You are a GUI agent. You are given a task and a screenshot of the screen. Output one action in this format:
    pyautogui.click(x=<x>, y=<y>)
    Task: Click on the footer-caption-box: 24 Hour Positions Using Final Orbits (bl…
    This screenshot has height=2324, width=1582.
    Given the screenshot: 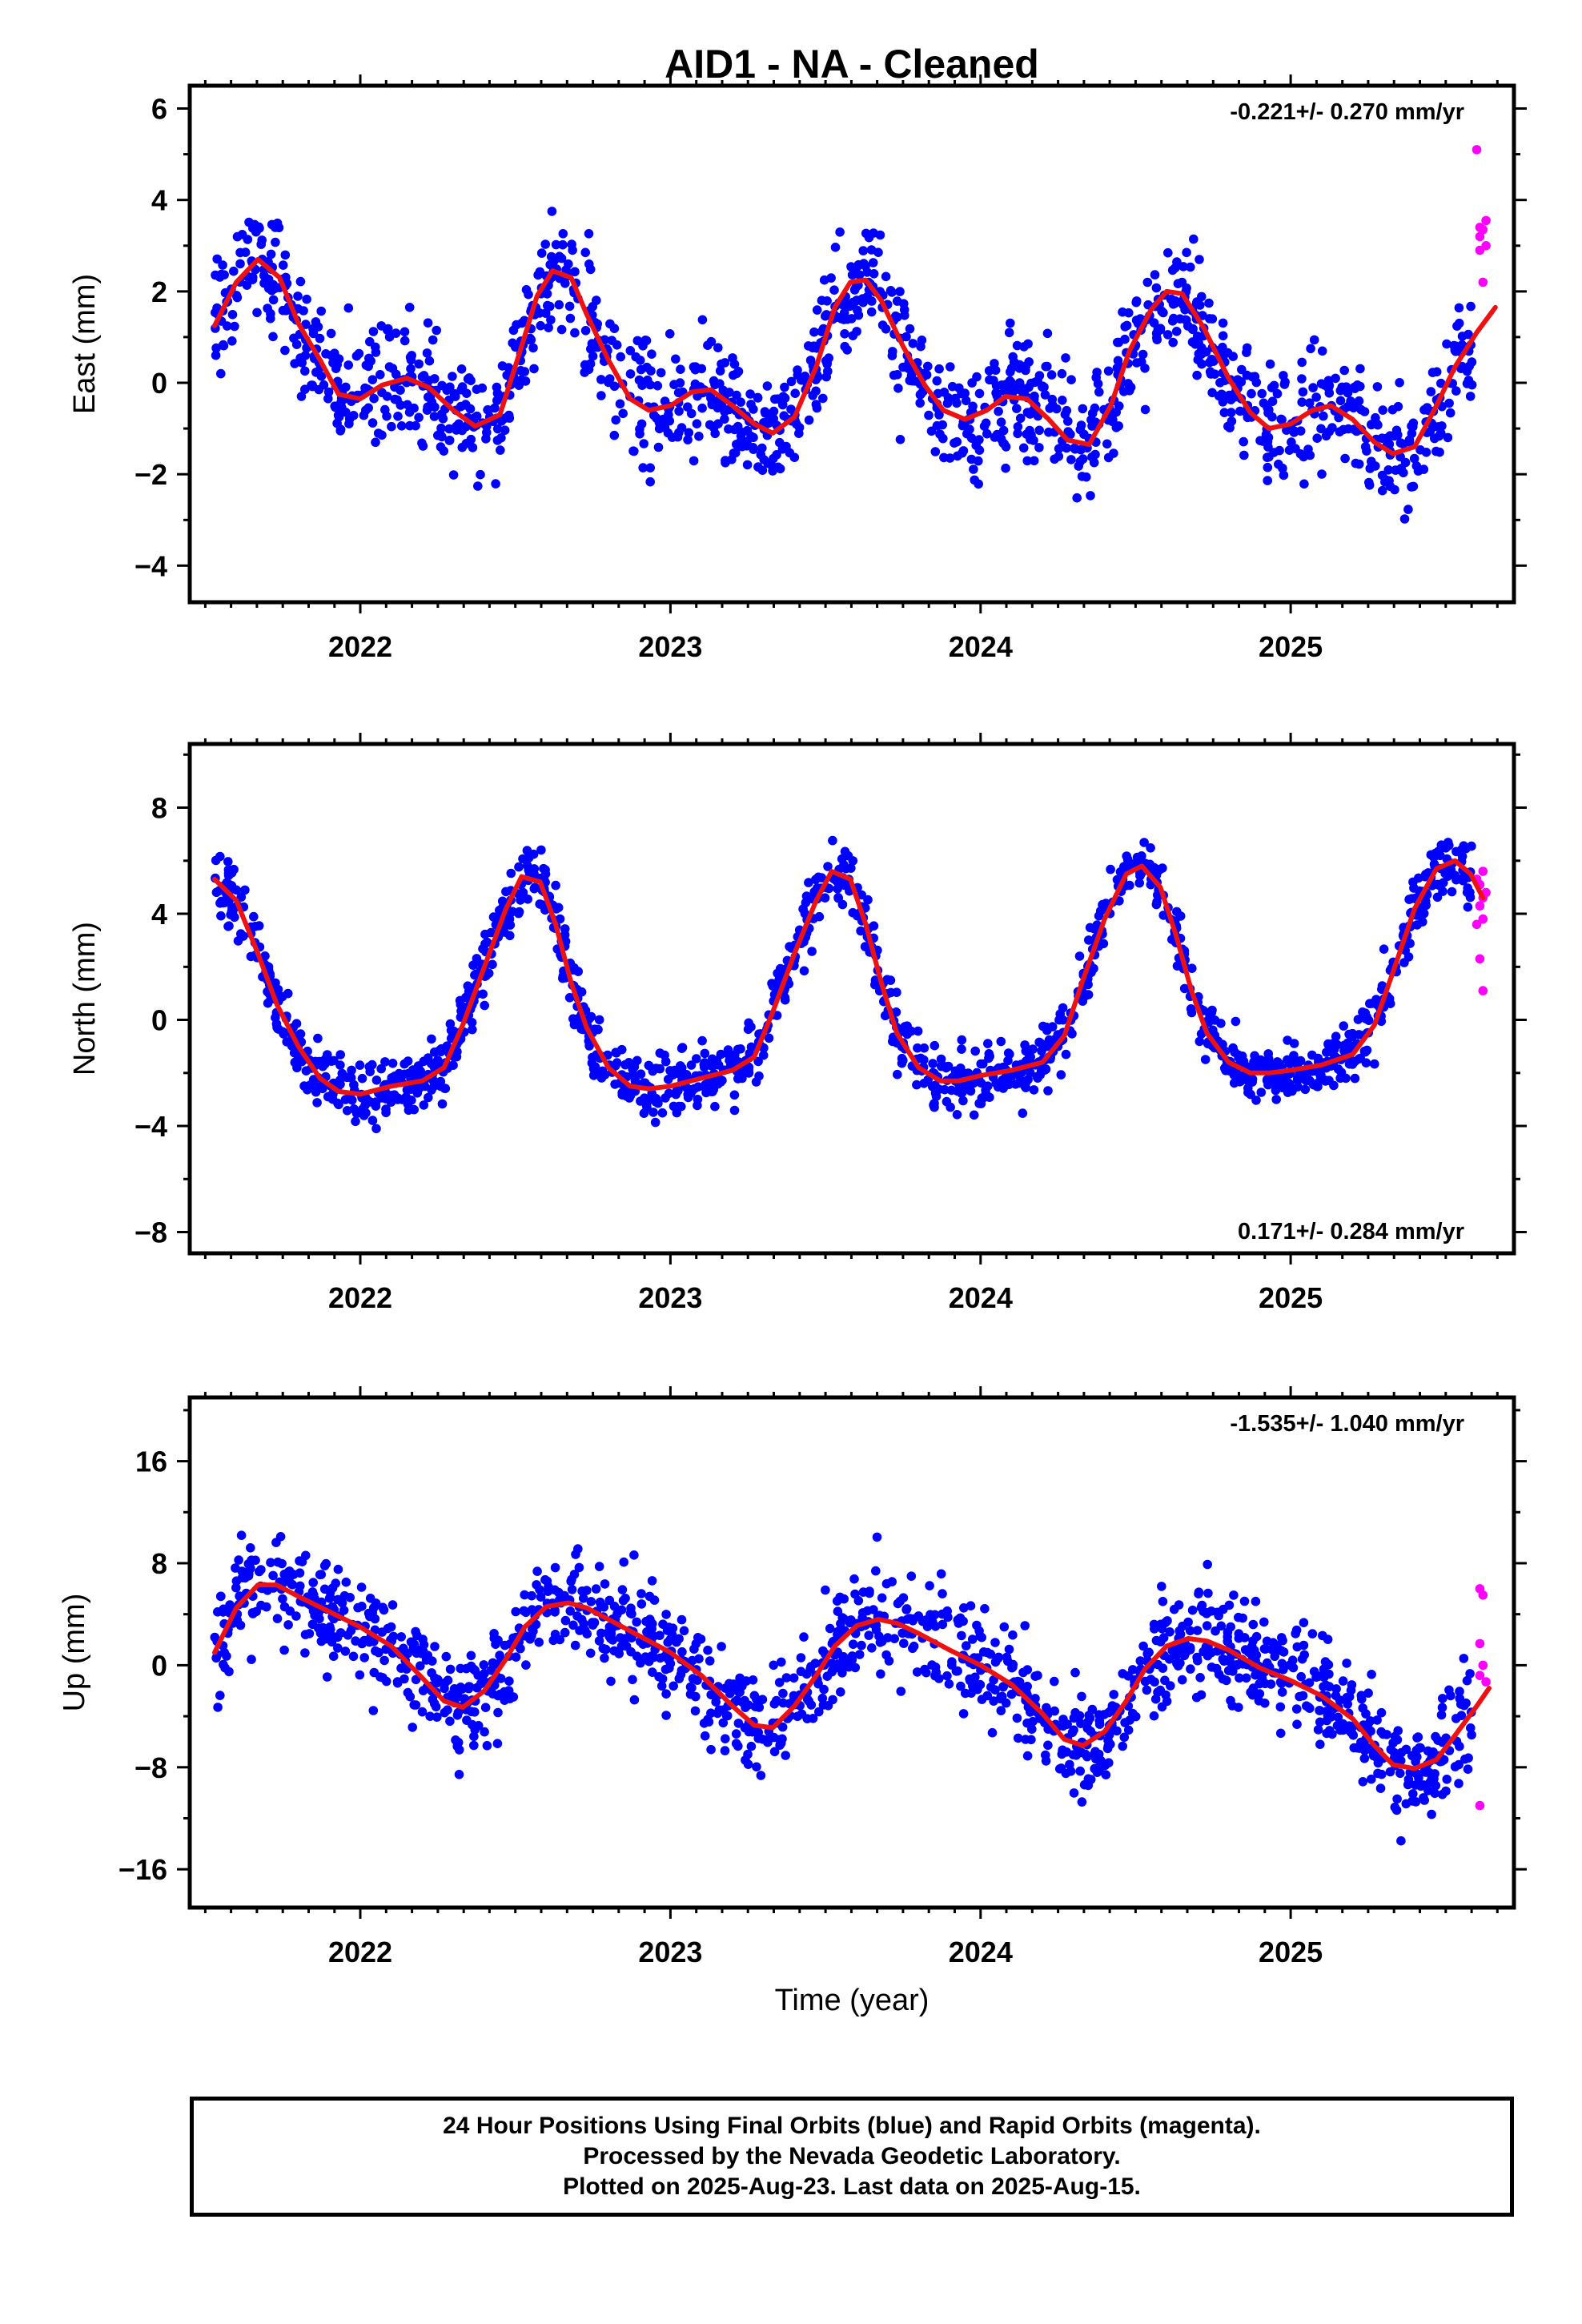 What is the action you would take?
    pyautogui.click(x=852, y=2157)
    